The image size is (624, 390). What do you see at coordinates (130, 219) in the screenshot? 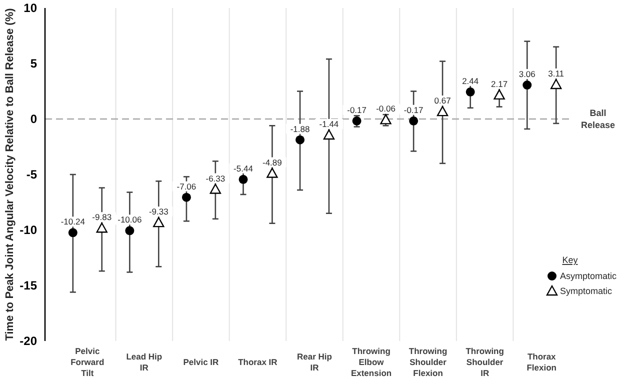
I see `data-label: -10.06` at bounding box center [130, 219].